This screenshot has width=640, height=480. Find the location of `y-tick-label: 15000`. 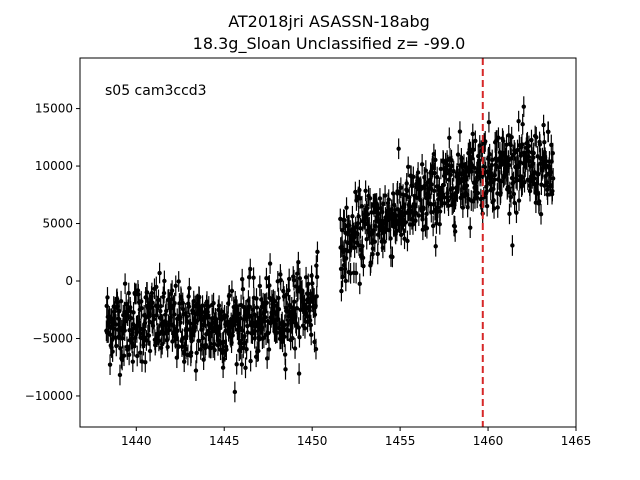

y-tick-label: 15000 is located at coordinates (54, 109).